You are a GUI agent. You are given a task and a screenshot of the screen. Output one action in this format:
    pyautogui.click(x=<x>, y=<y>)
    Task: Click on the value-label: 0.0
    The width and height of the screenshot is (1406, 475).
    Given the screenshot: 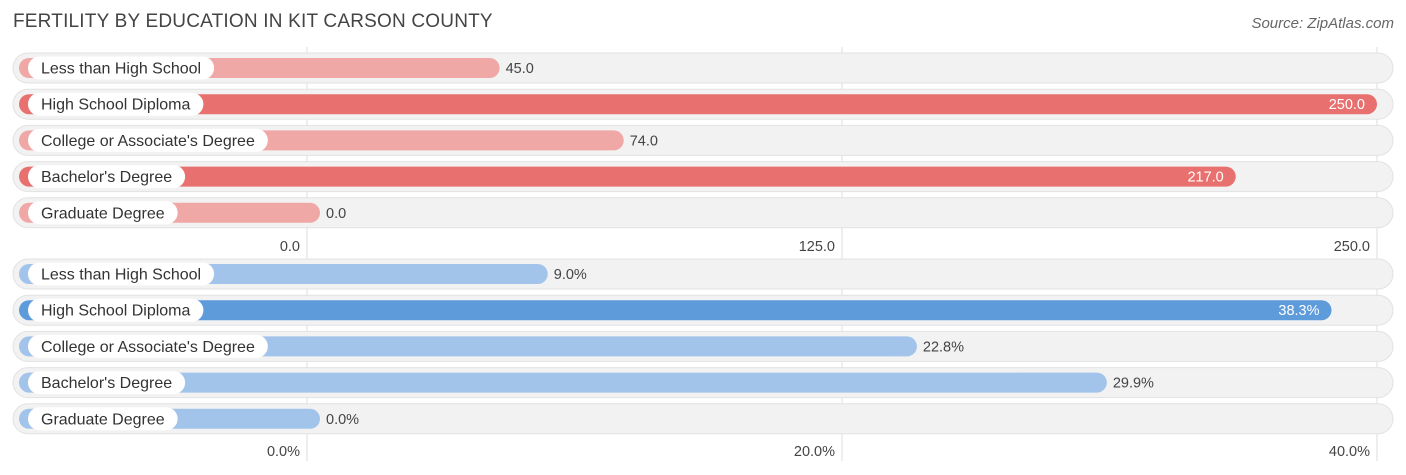 What is the action you would take?
    pyautogui.click(x=336, y=214)
    